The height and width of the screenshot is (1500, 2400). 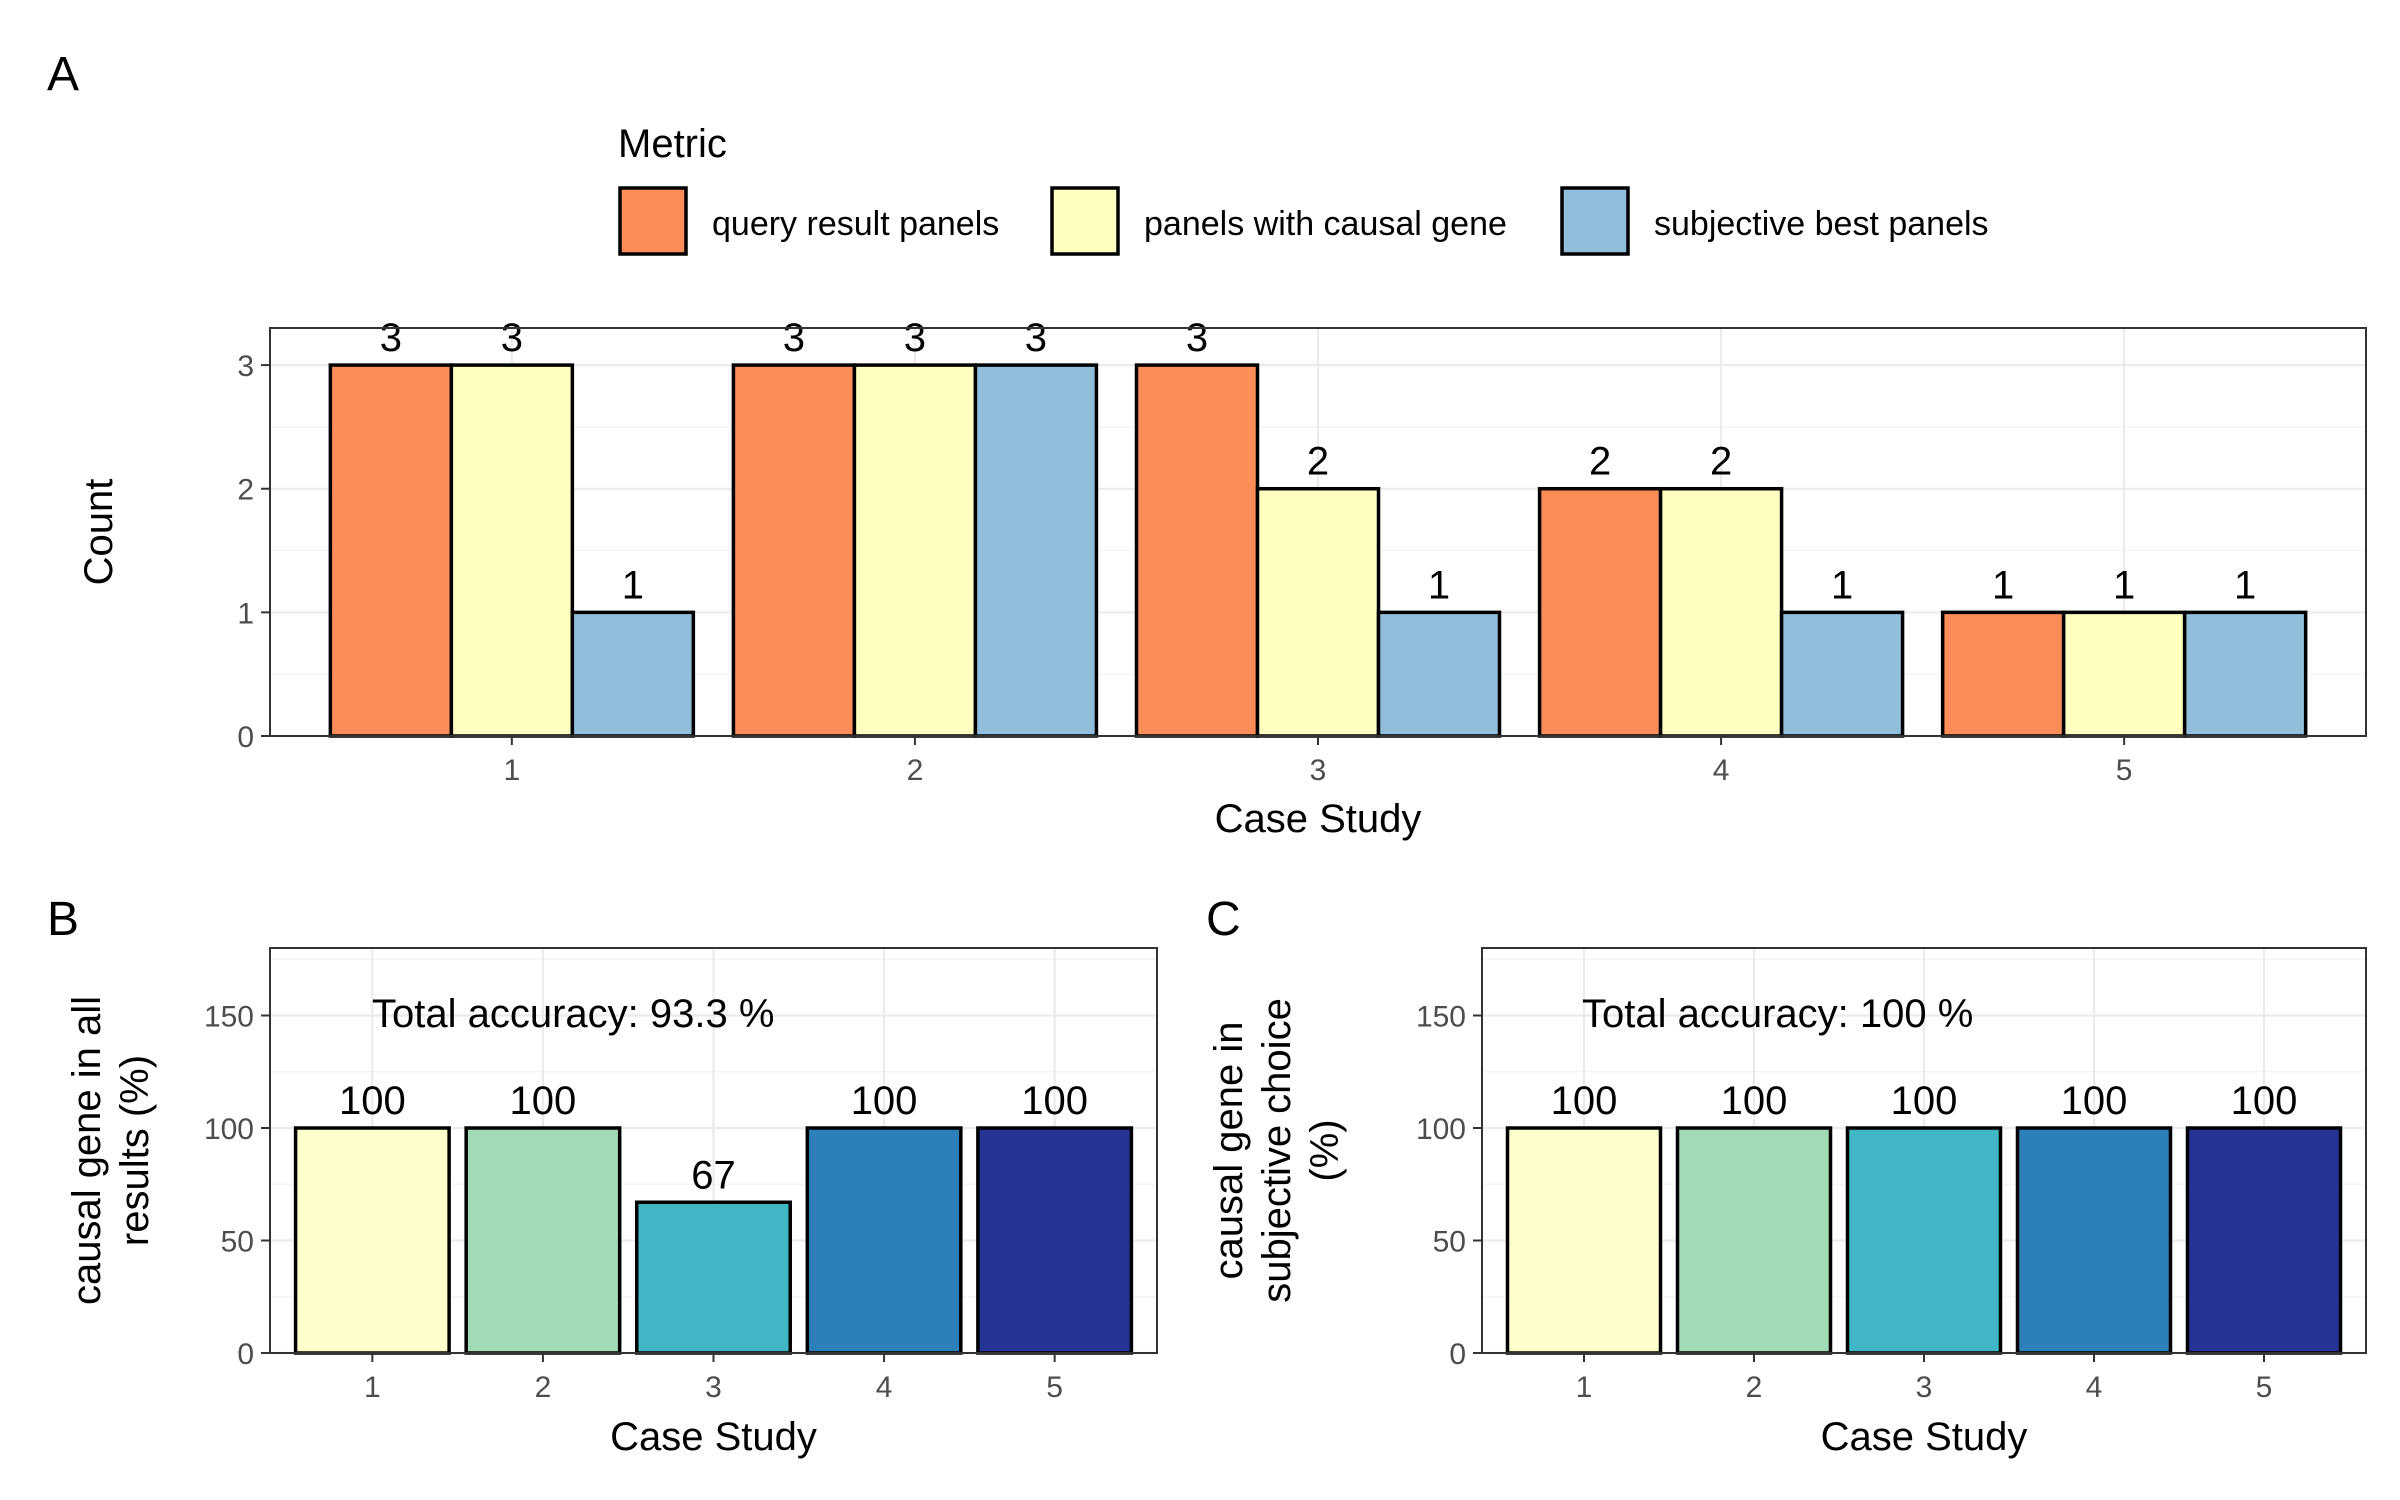 I want to click on legend-title: Metric, so click(x=672, y=144).